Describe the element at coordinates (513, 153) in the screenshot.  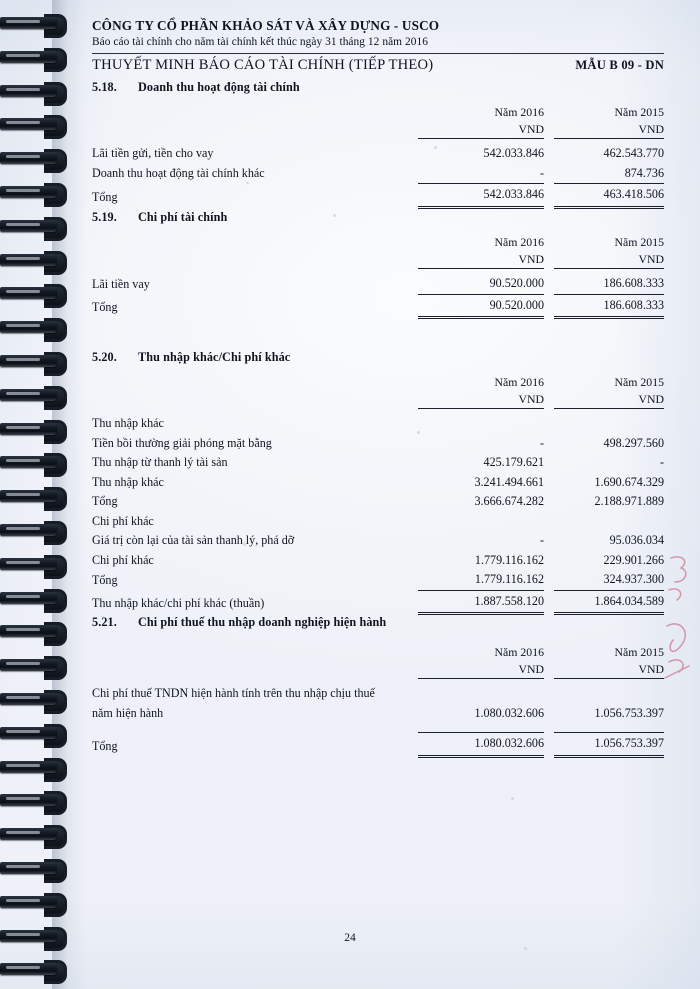
I see `row-value-2016: 542.033.846` at that location.